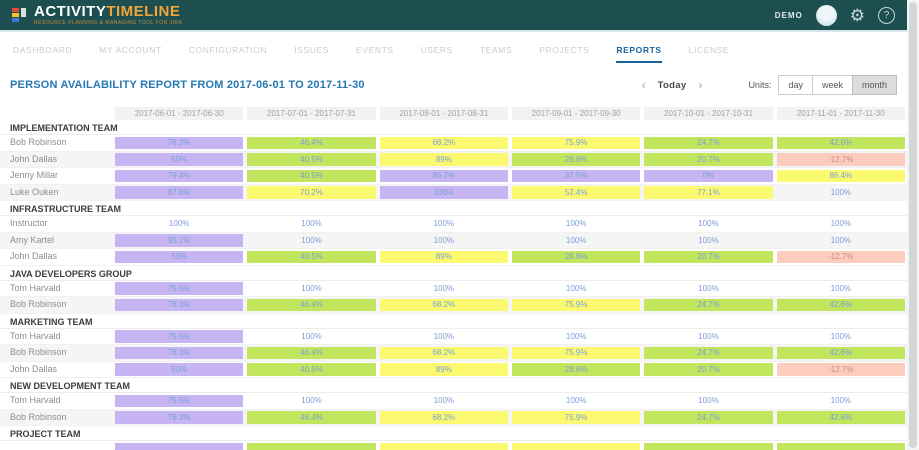  I want to click on availability-cell: 0%, so click(708, 176).